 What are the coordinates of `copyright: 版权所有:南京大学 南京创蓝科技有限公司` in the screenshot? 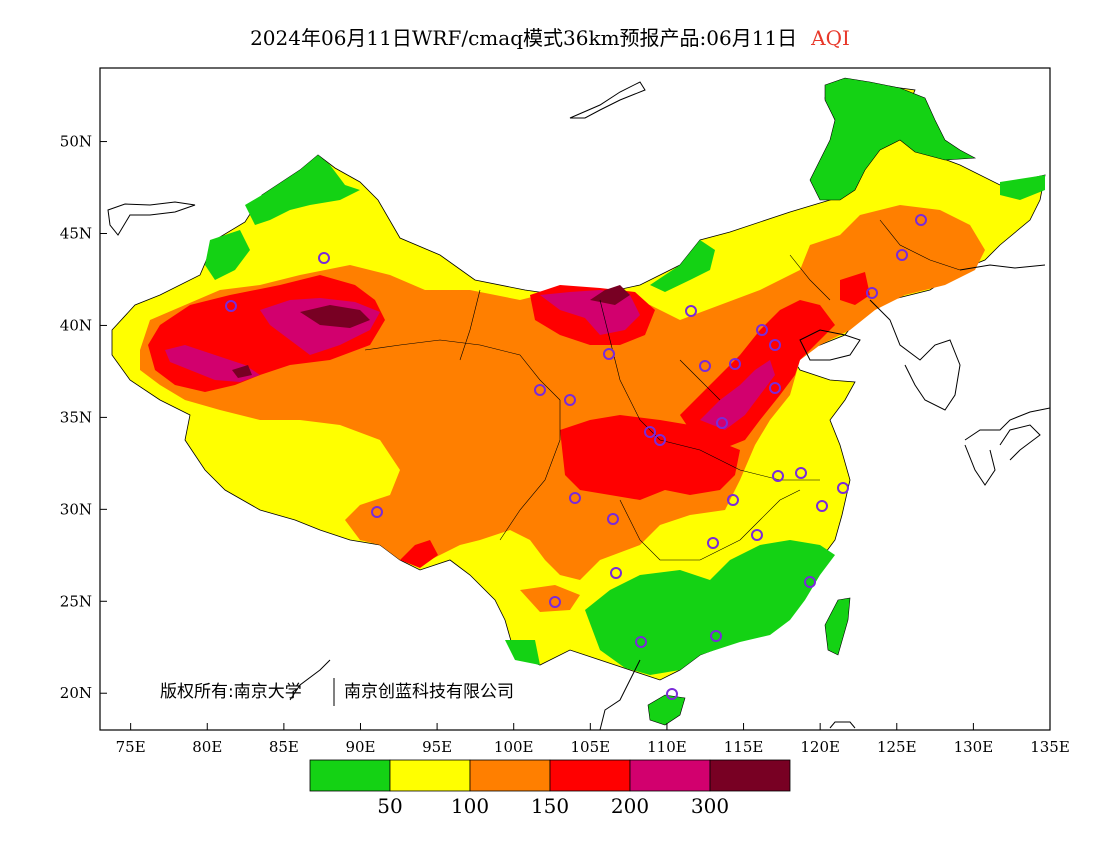 It's located at (337, 692).